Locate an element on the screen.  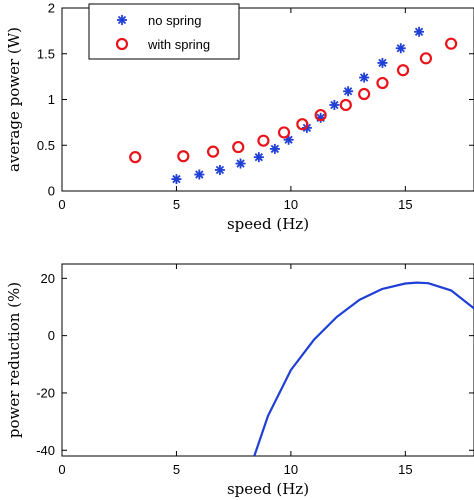
y-tick-label: 2 is located at coordinates (51, 8).